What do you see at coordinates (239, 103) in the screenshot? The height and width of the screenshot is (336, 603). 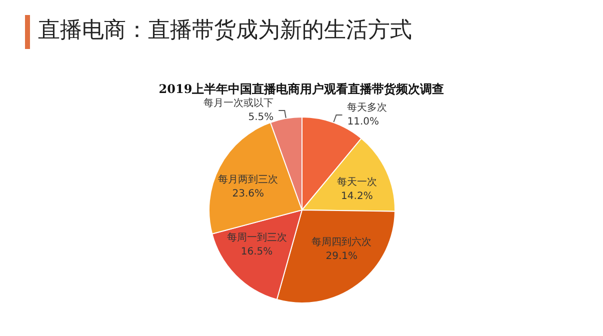 I see `slice-label: 每月一次或以下` at bounding box center [239, 103].